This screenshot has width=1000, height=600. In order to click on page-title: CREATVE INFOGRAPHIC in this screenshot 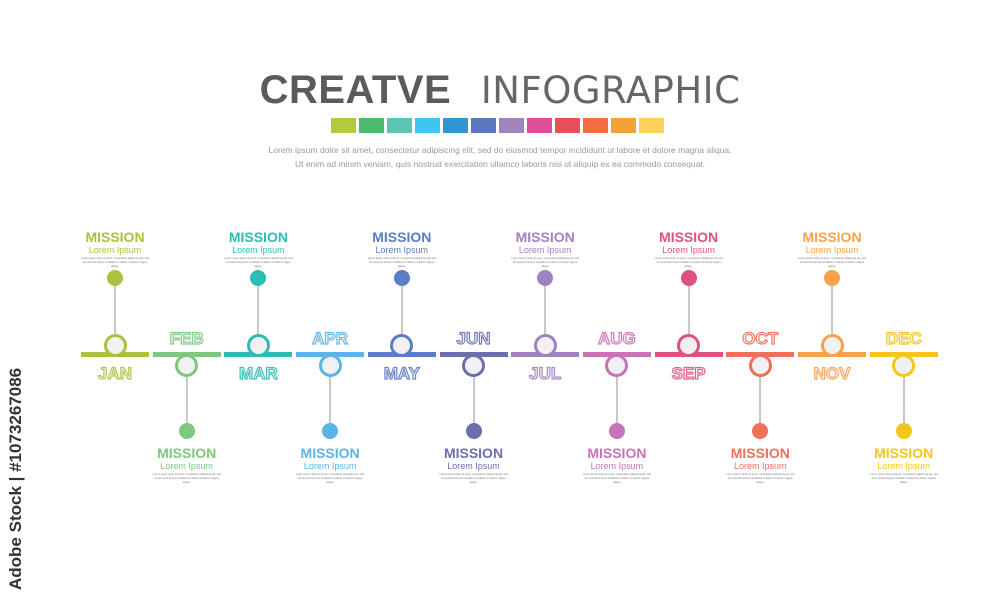, I will do `click(500, 90)`.